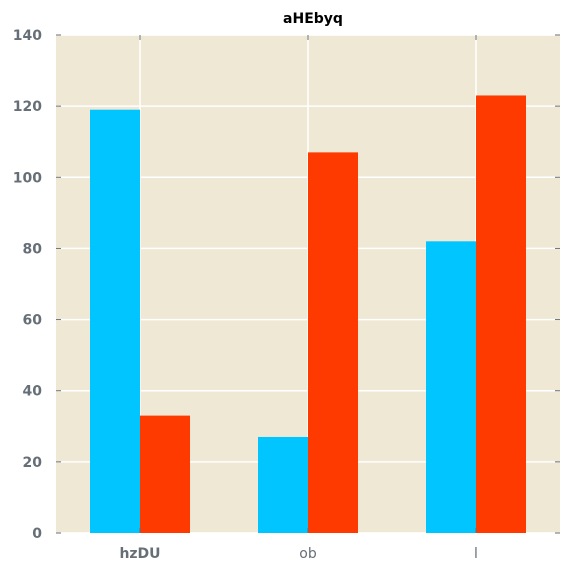  What do you see at coordinates (37, 534) in the screenshot?
I see `y-tick-label: 0` at bounding box center [37, 534].